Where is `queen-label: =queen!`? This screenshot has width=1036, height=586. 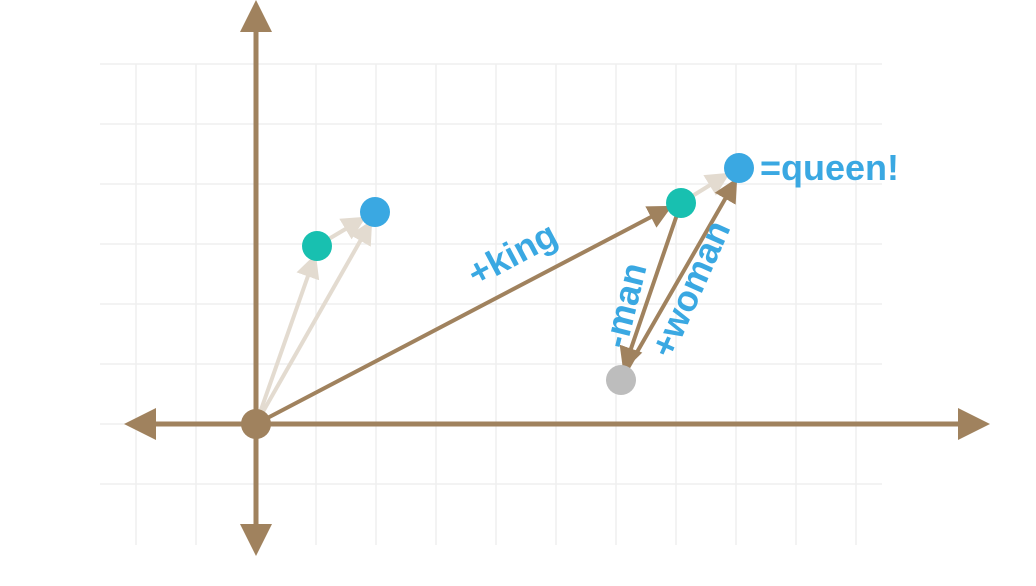 queen-label: =queen! is located at coordinates (829, 167).